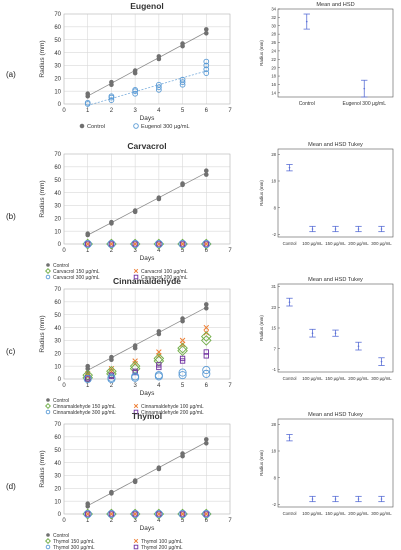 This screenshot has height=550, width=401. I want to click on hsd-category-label: 150 µg/mL, so click(335, 378).